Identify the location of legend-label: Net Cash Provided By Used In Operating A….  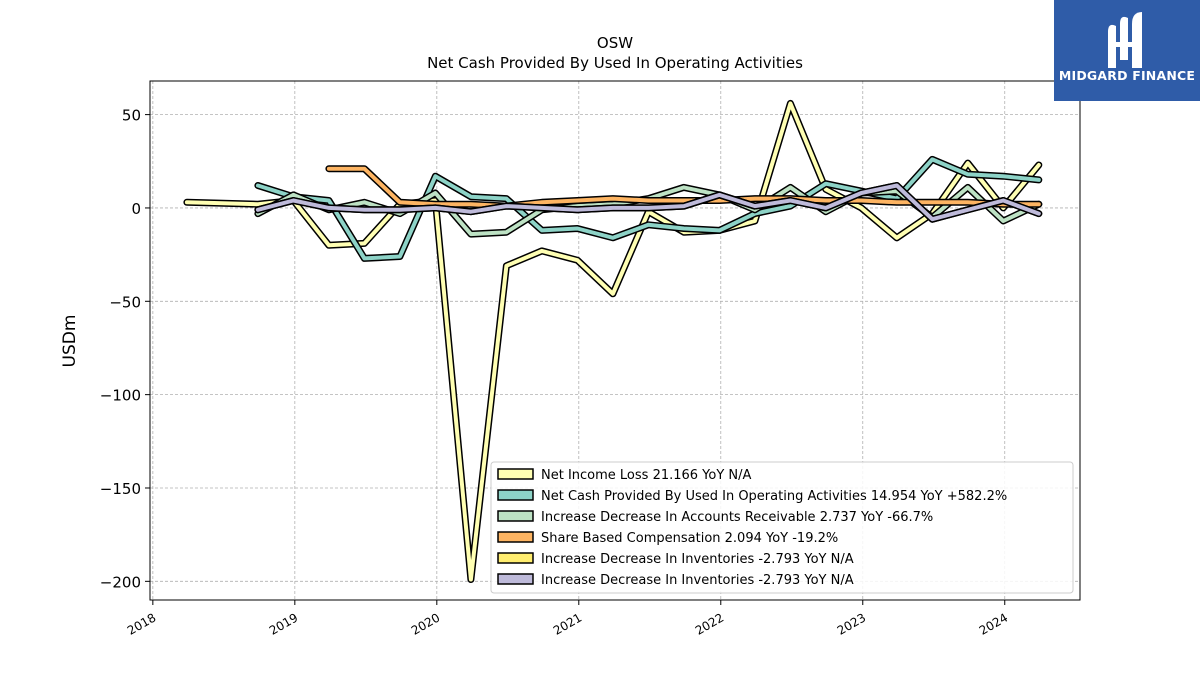
(774, 496).